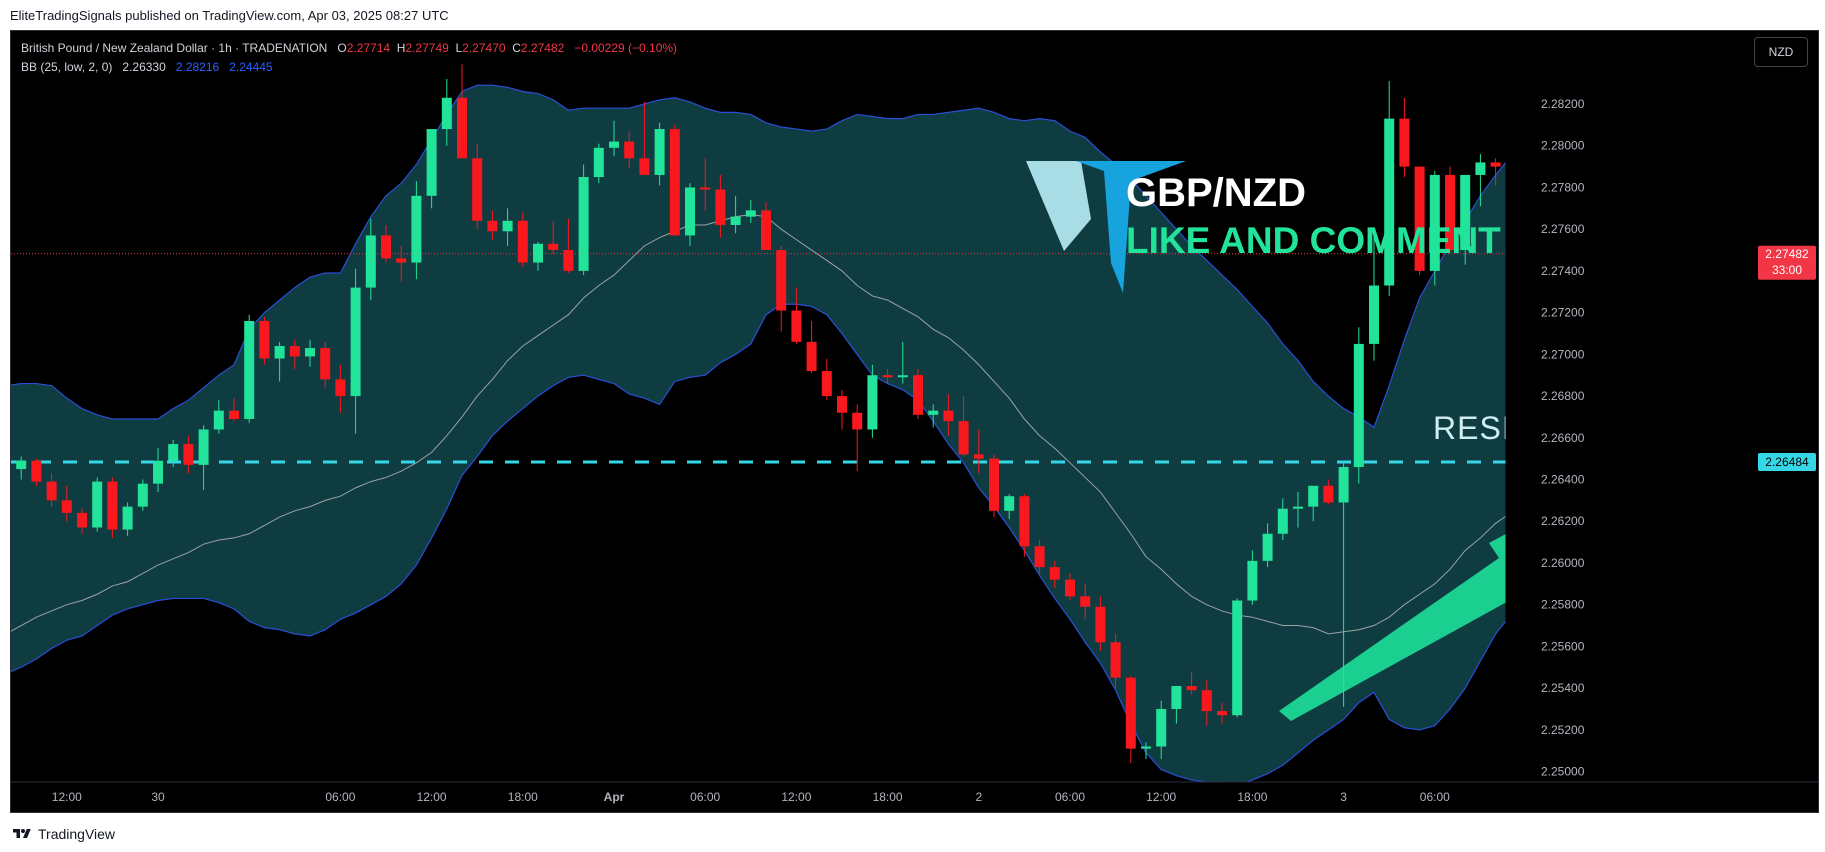  What do you see at coordinates (1781, 52) in the screenshot?
I see `currency-button: NZD` at bounding box center [1781, 52].